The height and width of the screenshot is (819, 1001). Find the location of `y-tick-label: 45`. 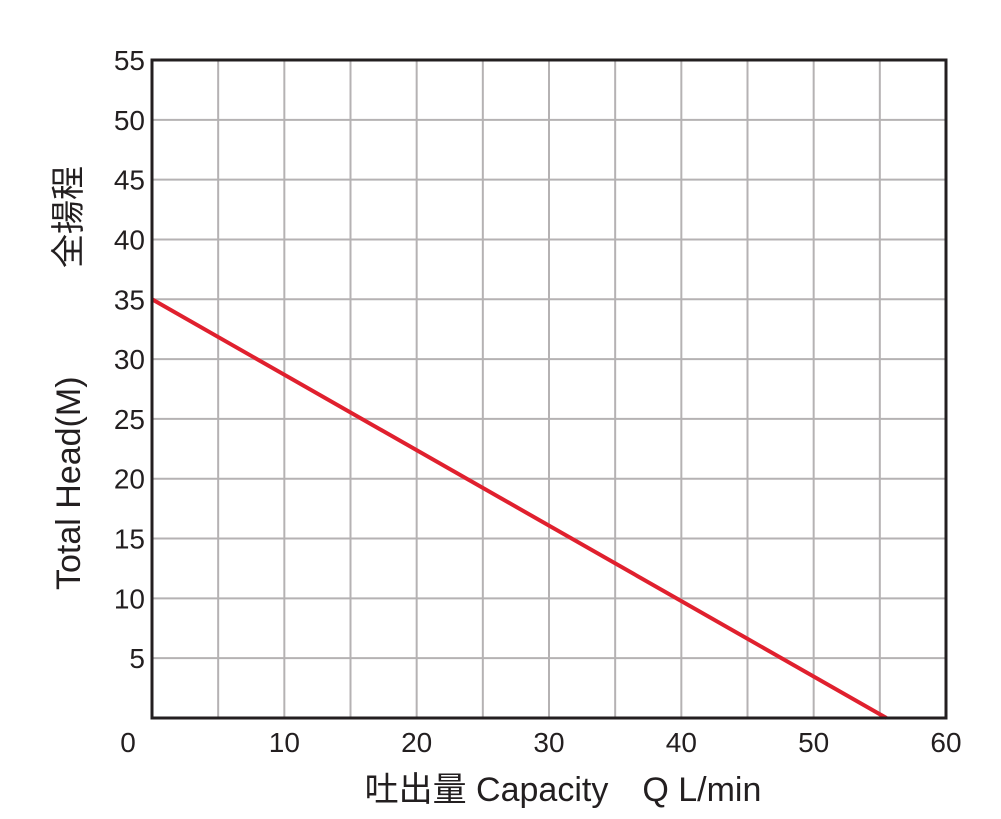

y-tick-label: 45 is located at coordinates (129, 180).